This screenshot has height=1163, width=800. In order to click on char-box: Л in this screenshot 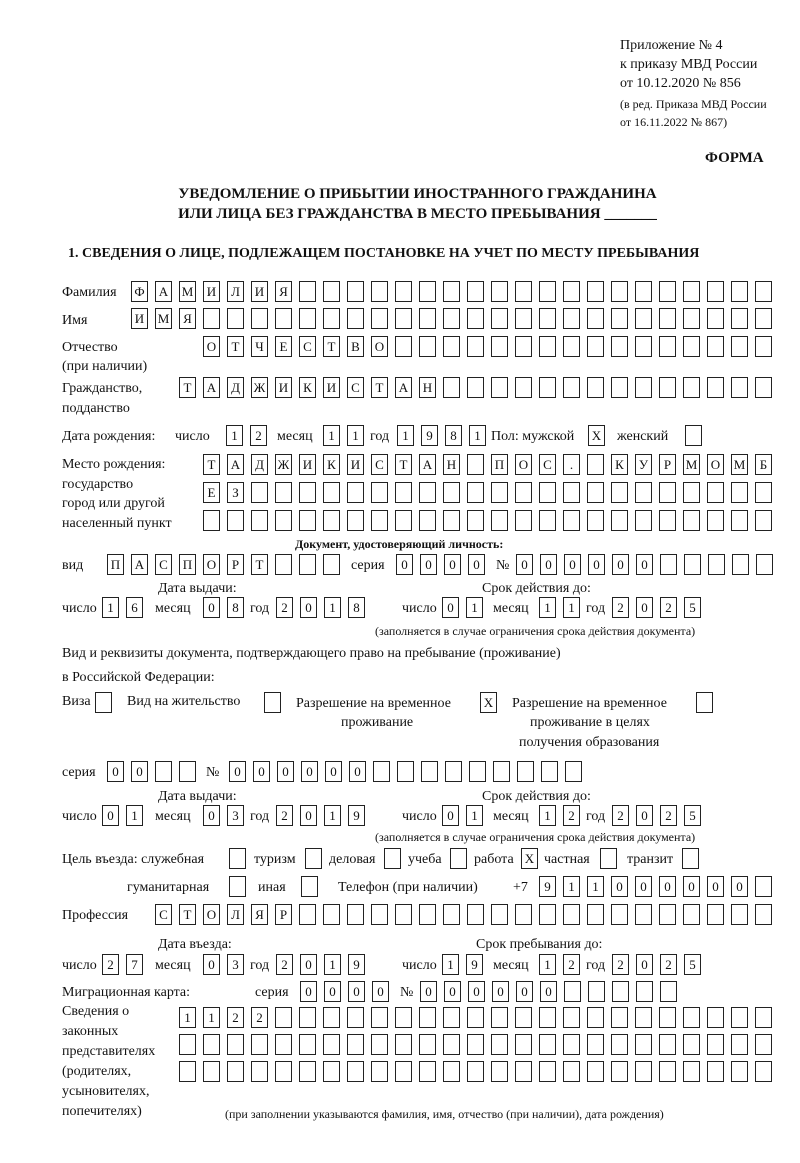, I will do `click(235, 291)`.